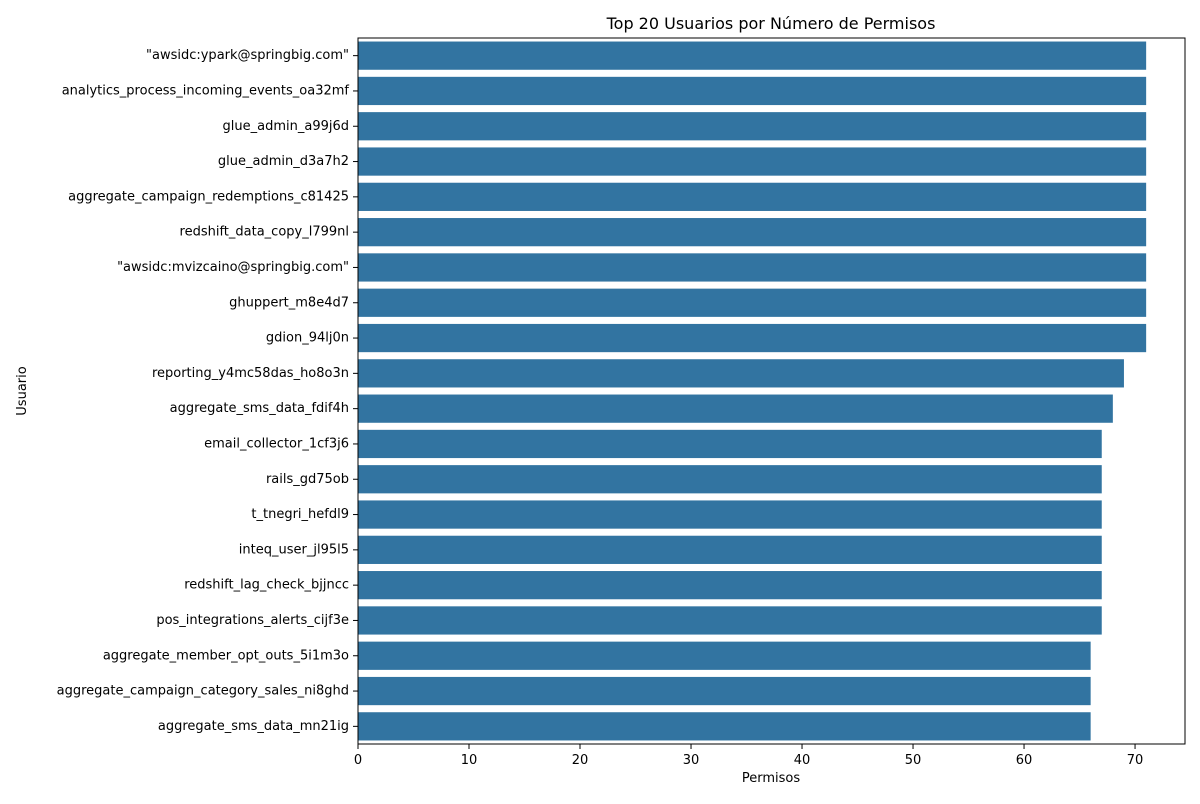  Describe the element at coordinates (300, 514) in the screenshot. I see `y-tick-label: t_tnegri_hefdl9` at that location.